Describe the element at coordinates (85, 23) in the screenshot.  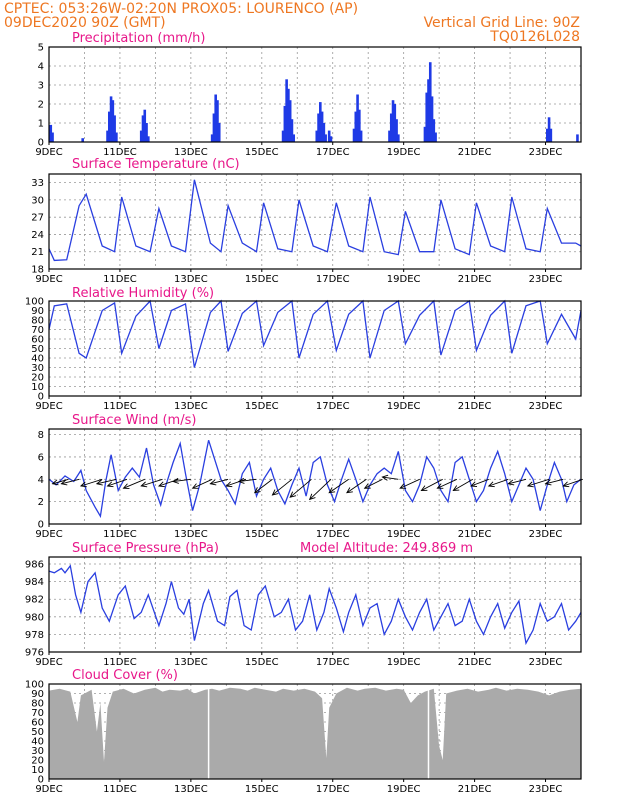
I see `header-datetime: 09DEC2020 90Z (GMT)` at that location.